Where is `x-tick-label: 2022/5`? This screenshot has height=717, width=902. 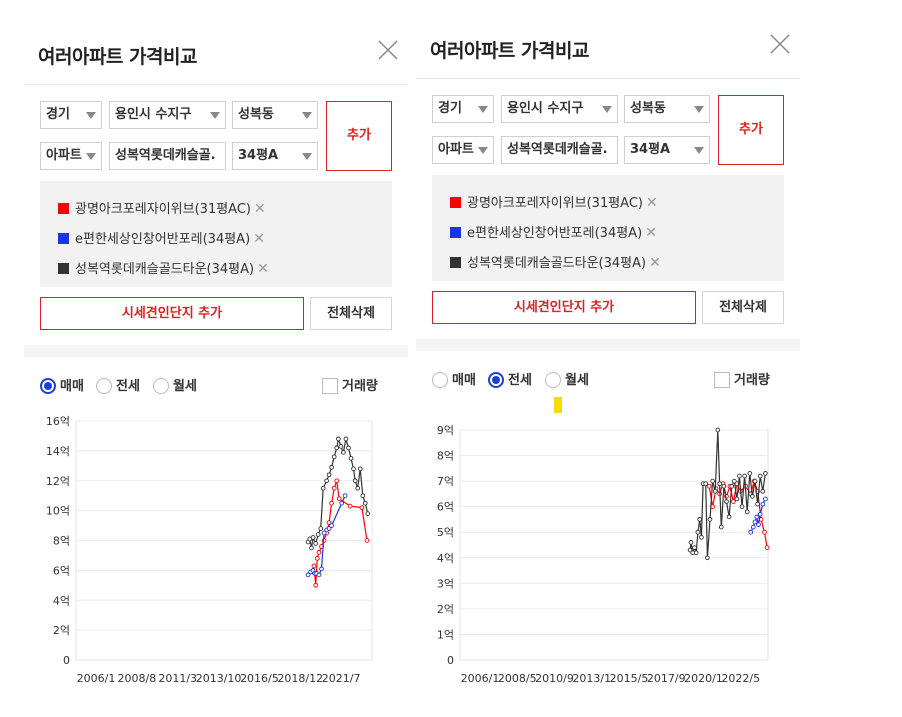 x-tick-label: 2022/5 is located at coordinates (740, 678).